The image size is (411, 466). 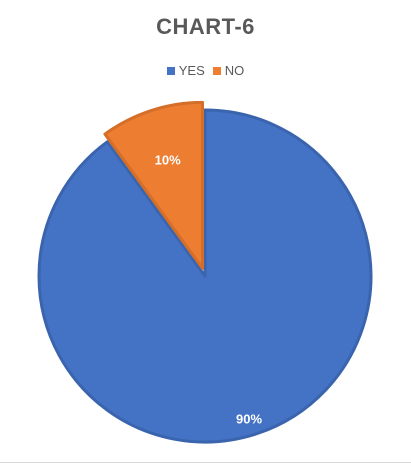 I want to click on legend-label-yes: YES, so click(x=191, y=70).